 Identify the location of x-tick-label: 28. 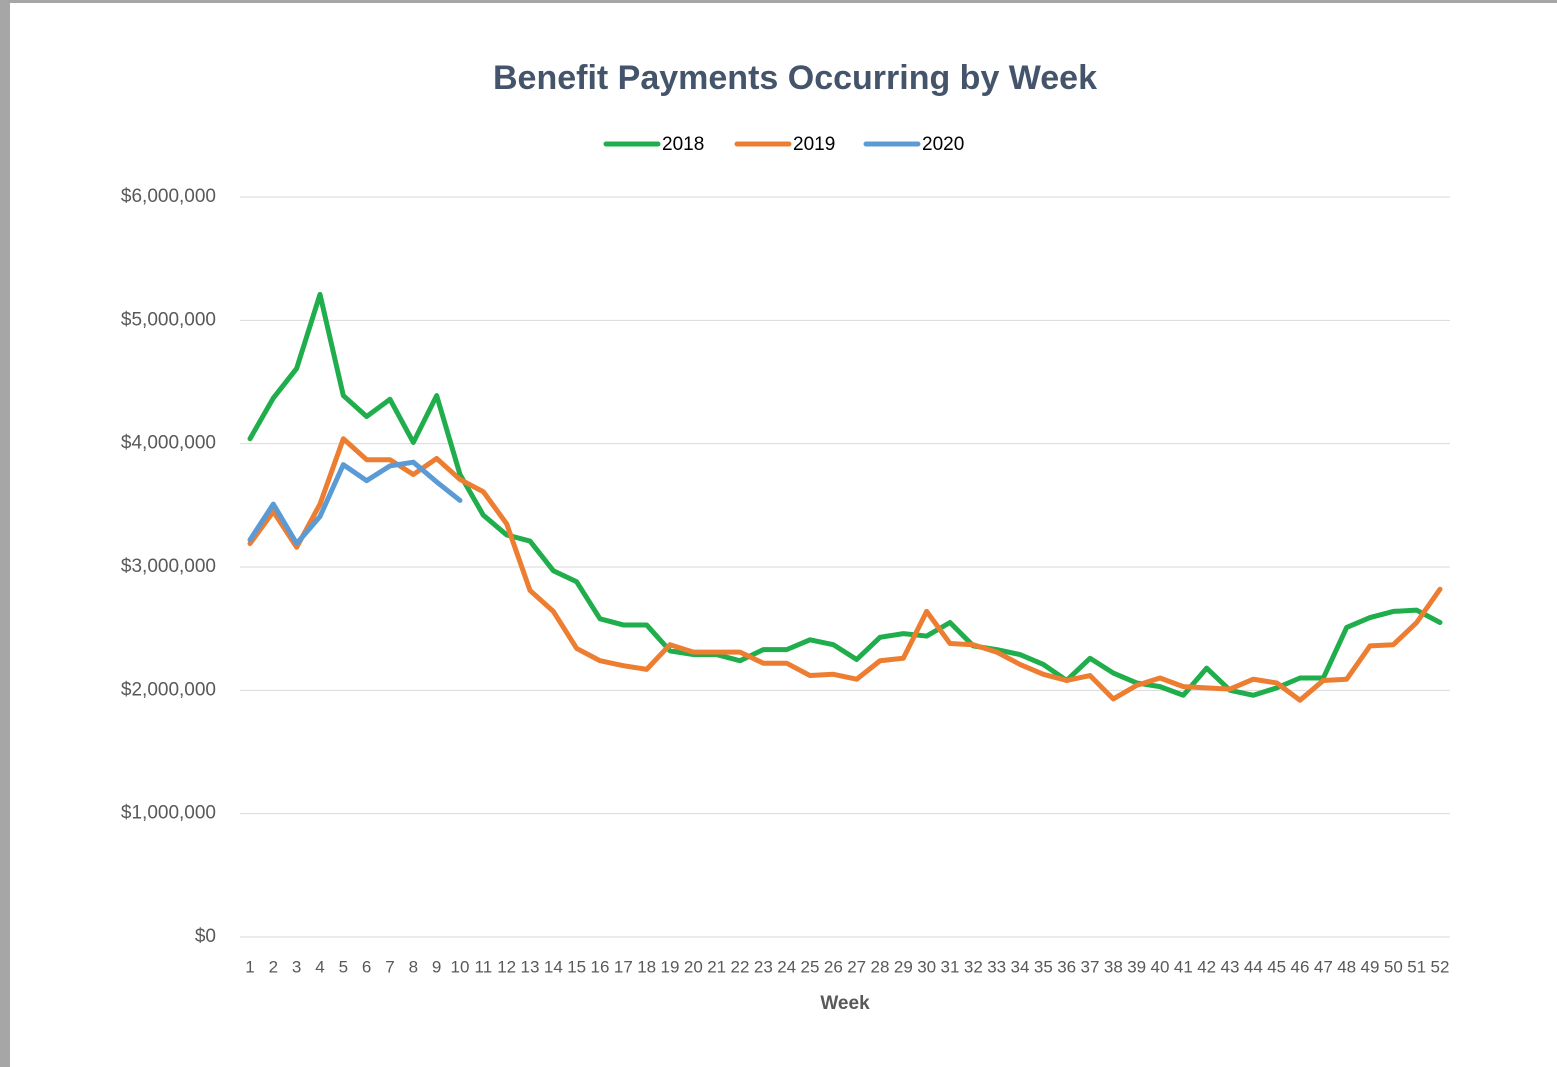
(880, 966).